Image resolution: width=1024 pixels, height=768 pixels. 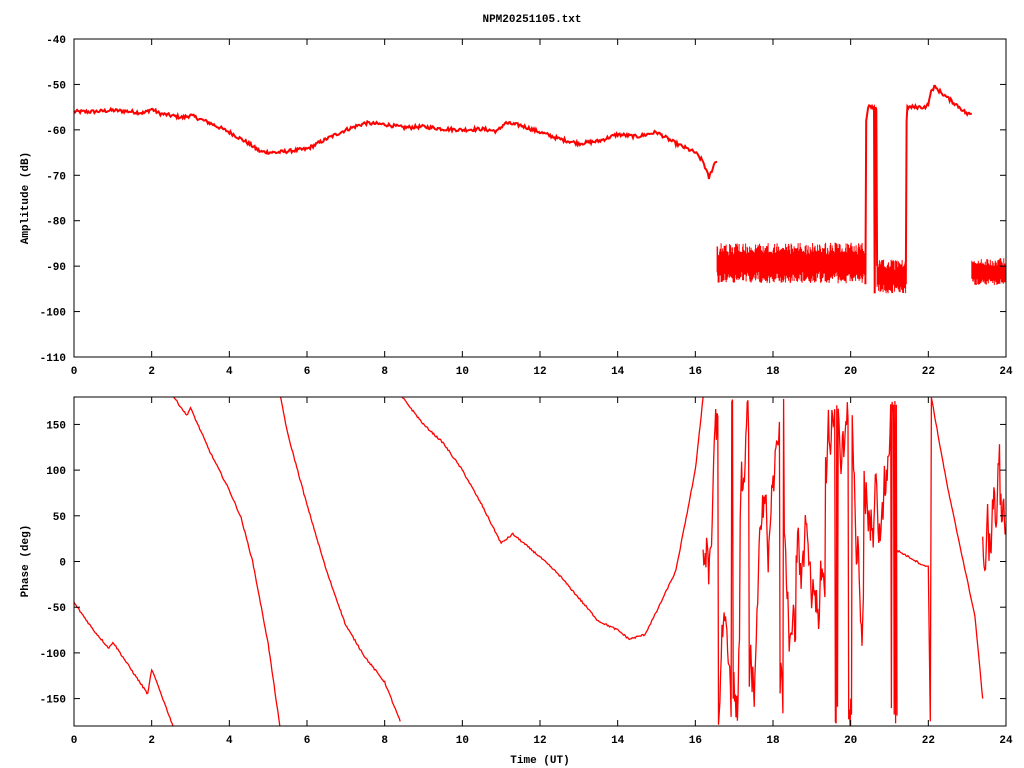 I want to click on y-tick-label: 100, so click(x=56, y=472).